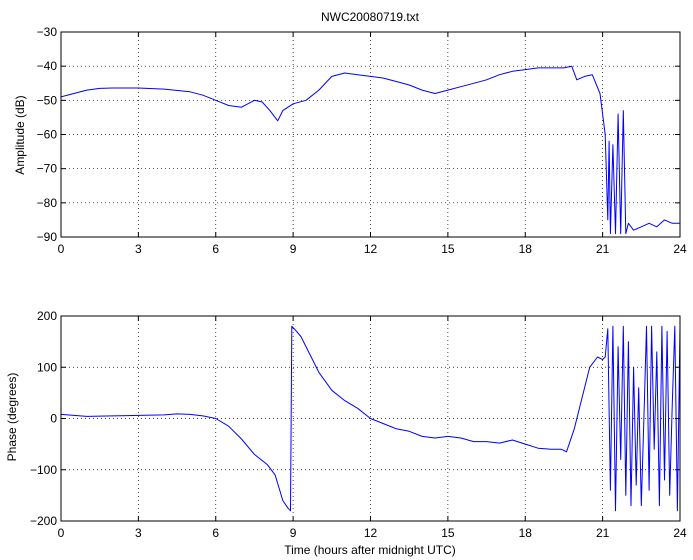 The width and height of the screenshot is (693, 560). What do you see at coordinates (371, 533) in the screenshot?
I see `phase-xtick-label: 12` at bounding box center [371, 533].